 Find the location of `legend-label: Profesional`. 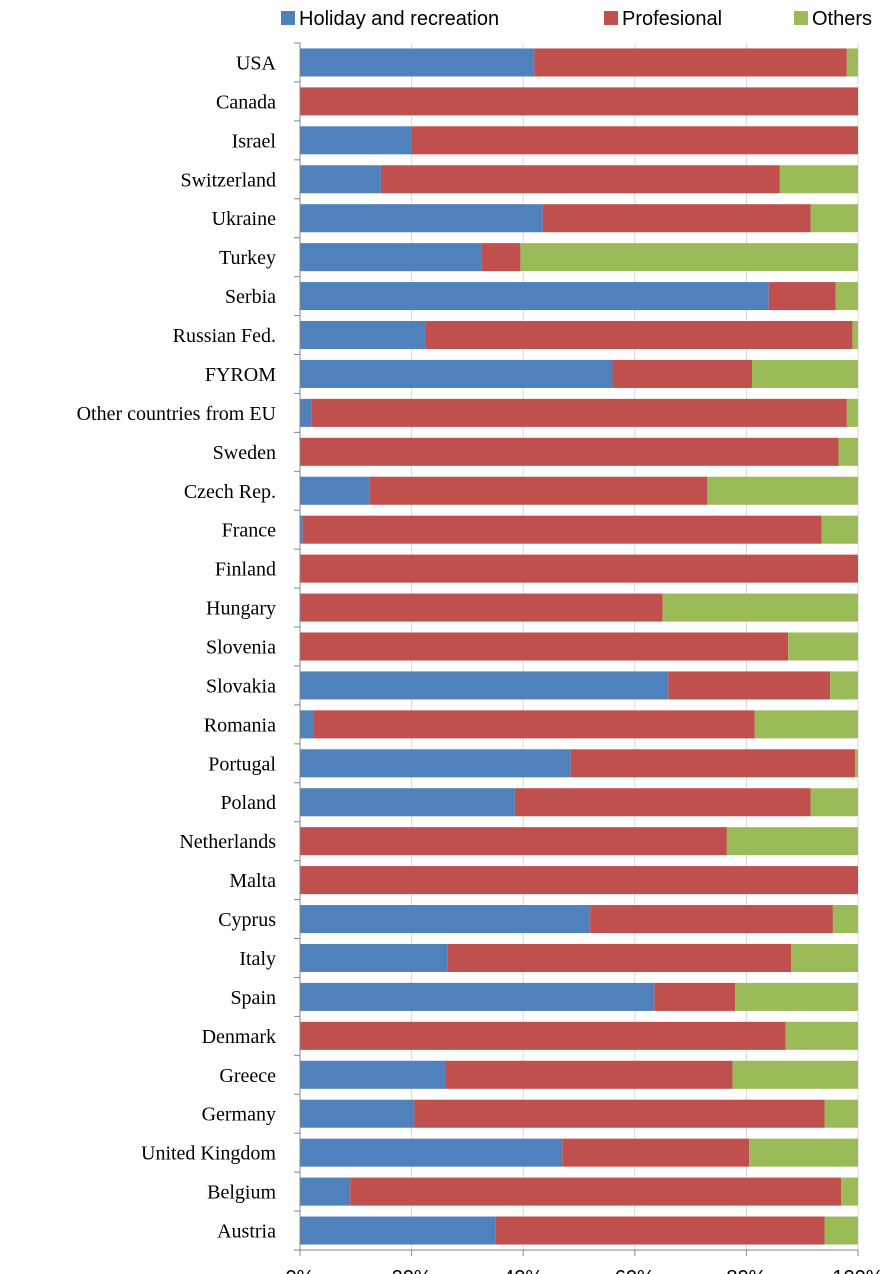

legend-label: Profesional is located at coordinates (672, 19).